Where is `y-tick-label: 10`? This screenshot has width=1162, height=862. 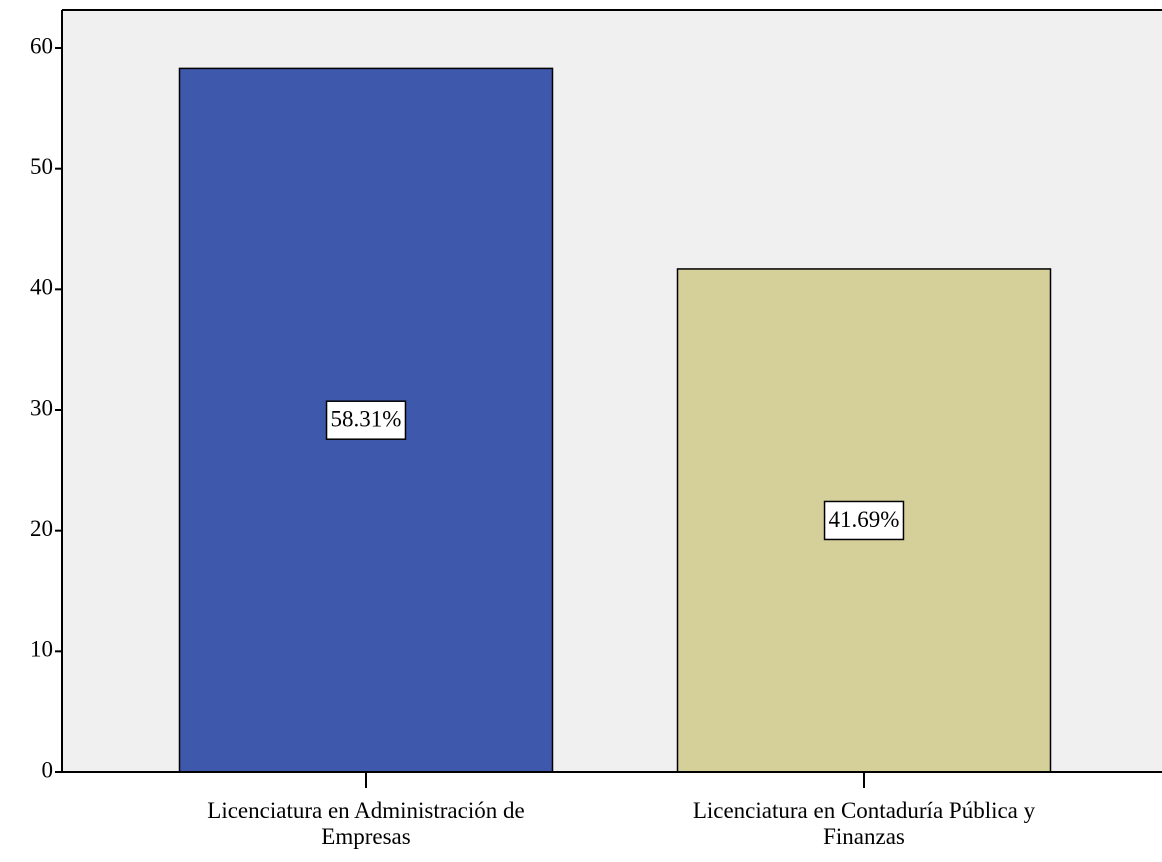
y-tick-label: 10 is located at coordinates (41, 649).